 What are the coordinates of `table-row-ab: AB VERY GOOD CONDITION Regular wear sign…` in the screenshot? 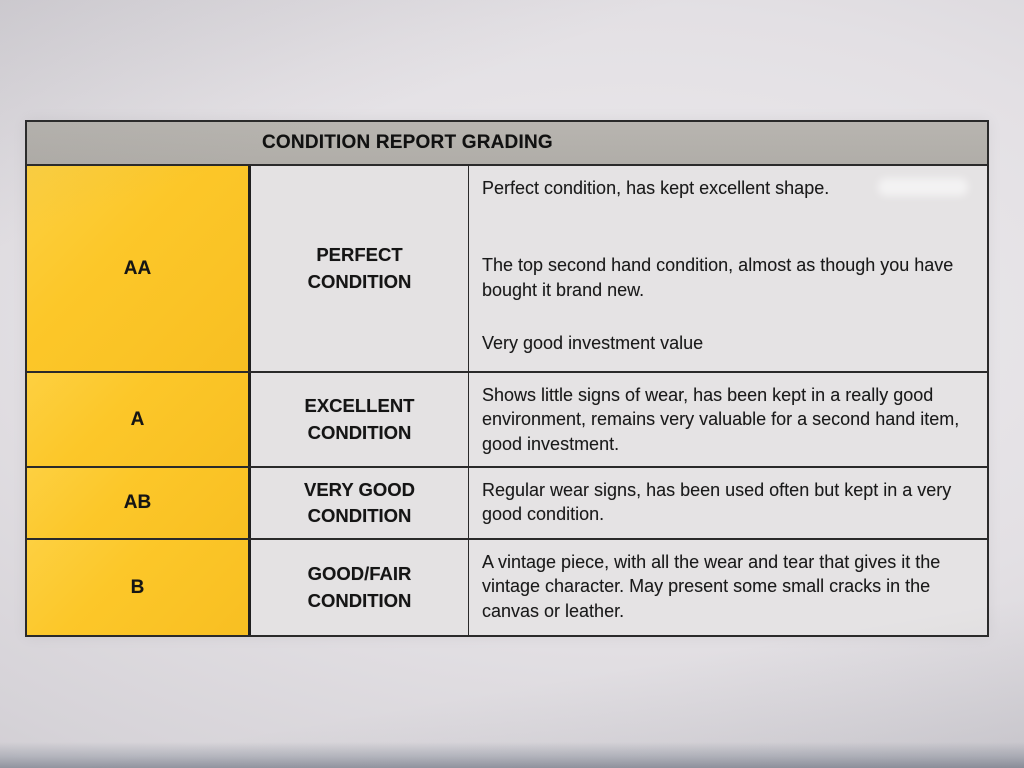 It's located at (507, 504).